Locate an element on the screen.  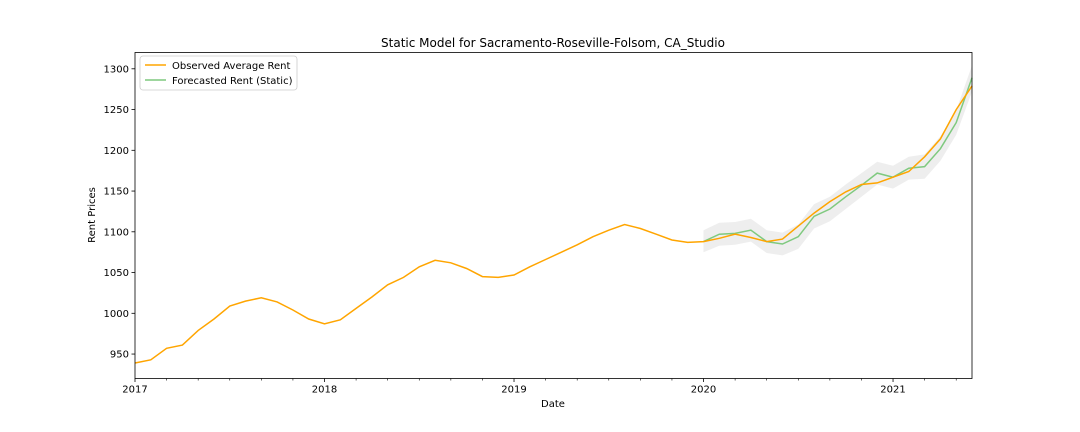
y-tick-label: 1150 is located at coordinates (116, 192).